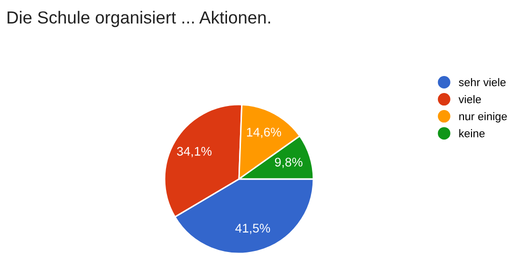 This screenshot has width=519, height=272. Describe the element at coordinates (472, 133) in the screenshot. I see `legend-label: keine` at that location.